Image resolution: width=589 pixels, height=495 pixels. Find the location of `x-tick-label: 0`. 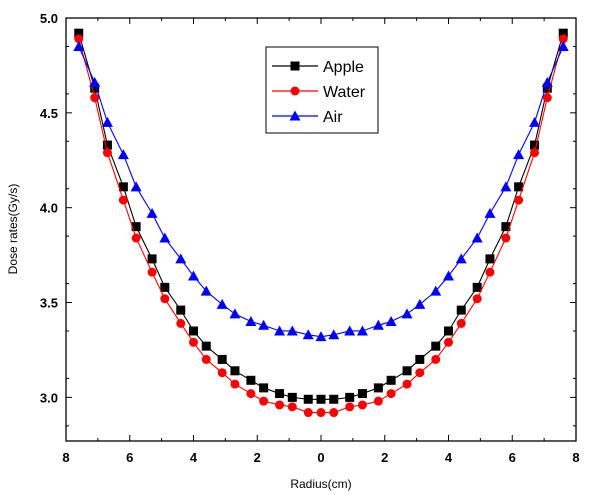

x-tick-label: 0 is located at coordinates (320, 457).